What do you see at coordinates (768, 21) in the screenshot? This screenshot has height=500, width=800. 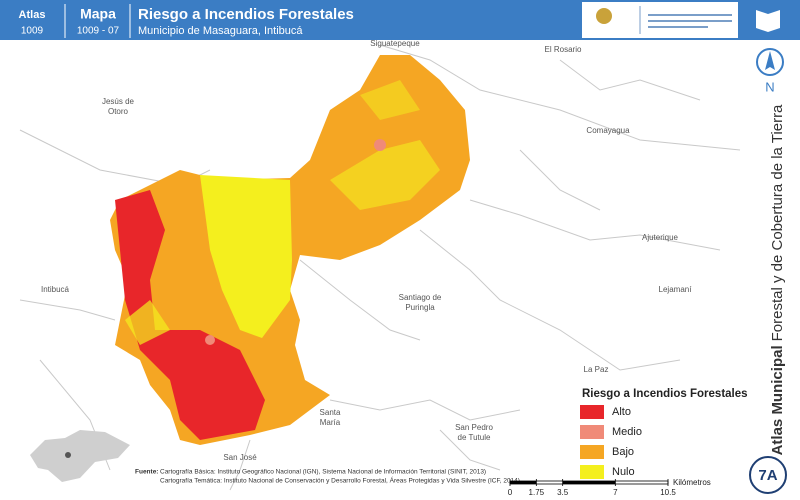 I see `book-icon` at bounding box center [768, 21].